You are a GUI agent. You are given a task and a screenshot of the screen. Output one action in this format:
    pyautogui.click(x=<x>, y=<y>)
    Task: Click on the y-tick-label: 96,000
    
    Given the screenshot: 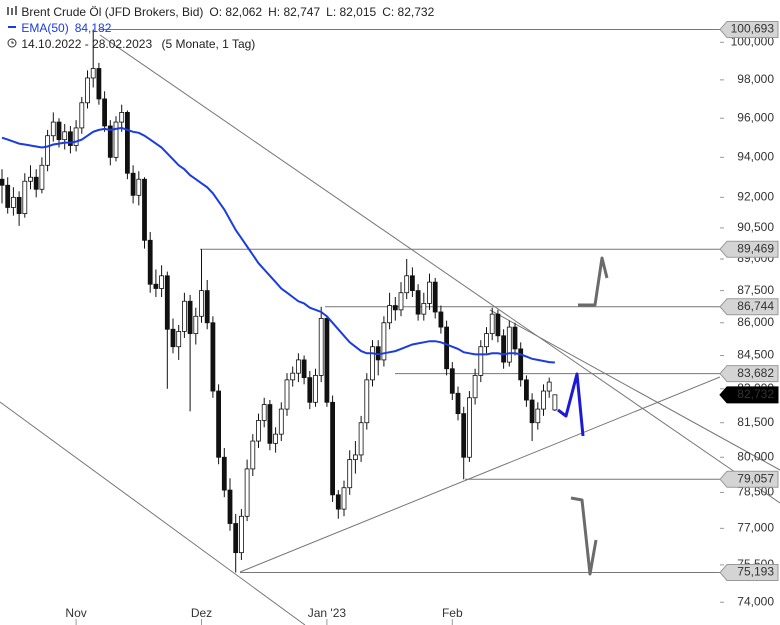 What is the action you would take?
    pyautogui.click(x=755, y=117)
    